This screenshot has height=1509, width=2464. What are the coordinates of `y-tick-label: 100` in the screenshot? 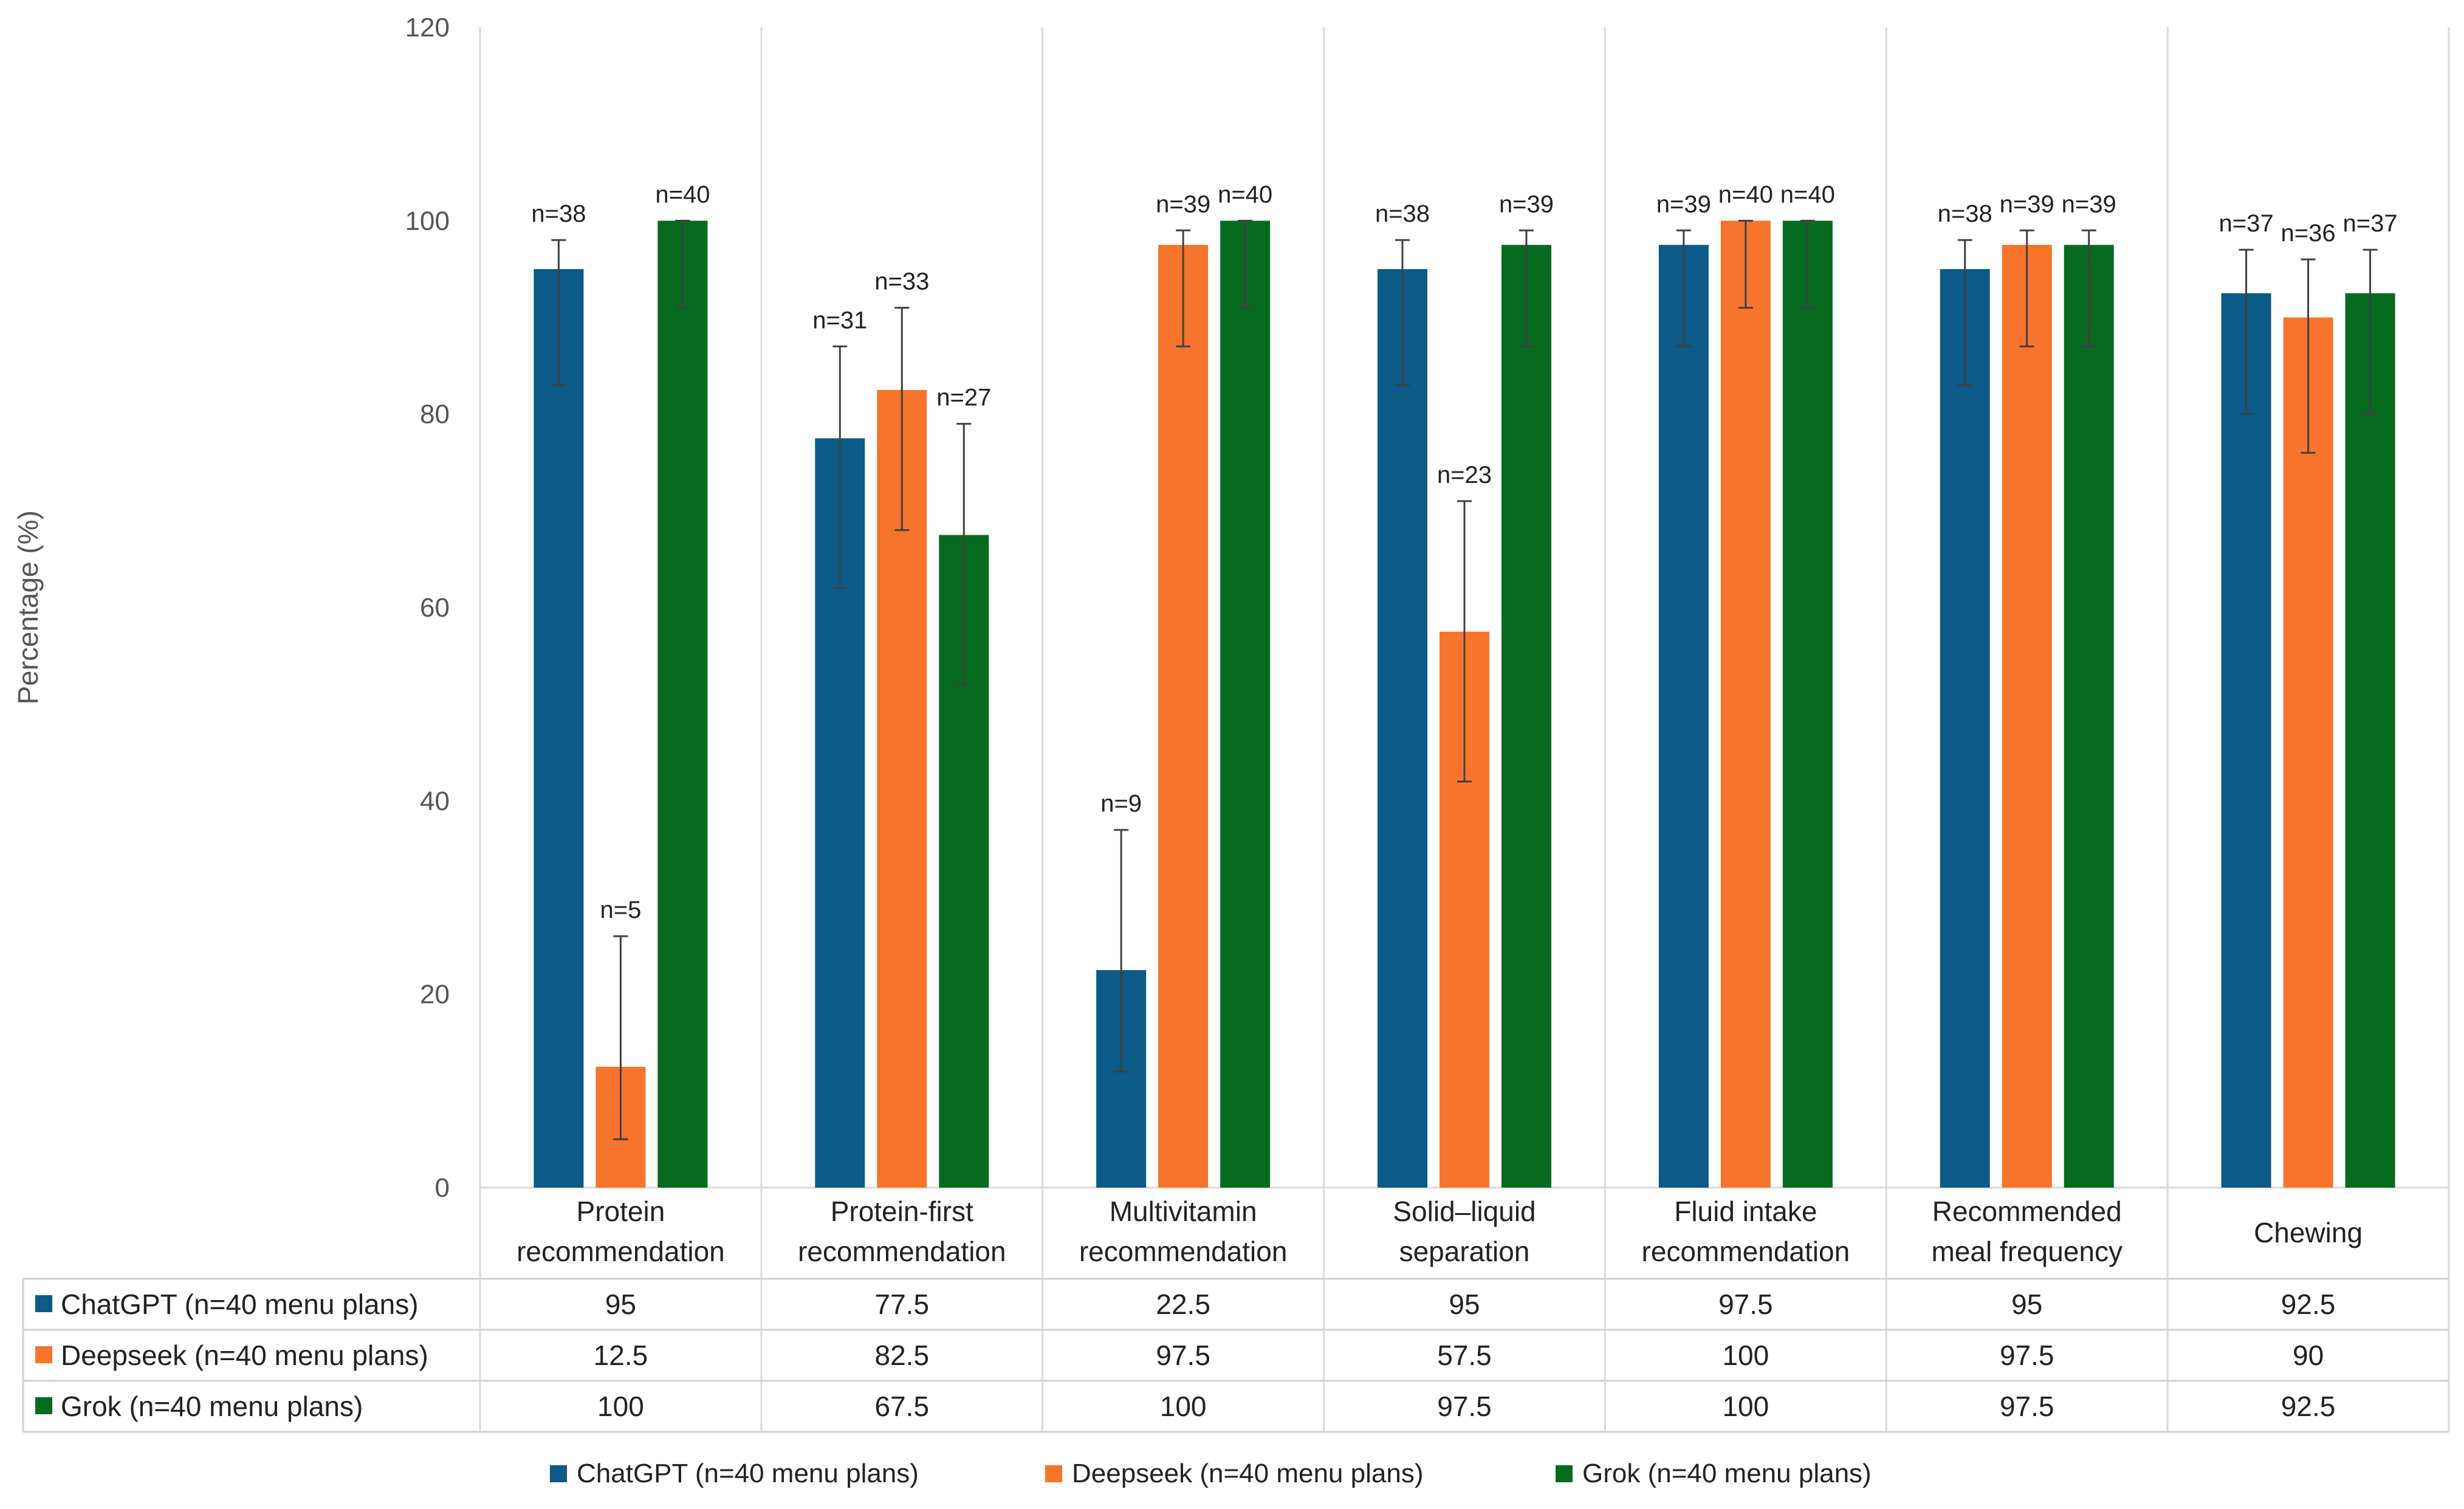 It's located at (427, 221).